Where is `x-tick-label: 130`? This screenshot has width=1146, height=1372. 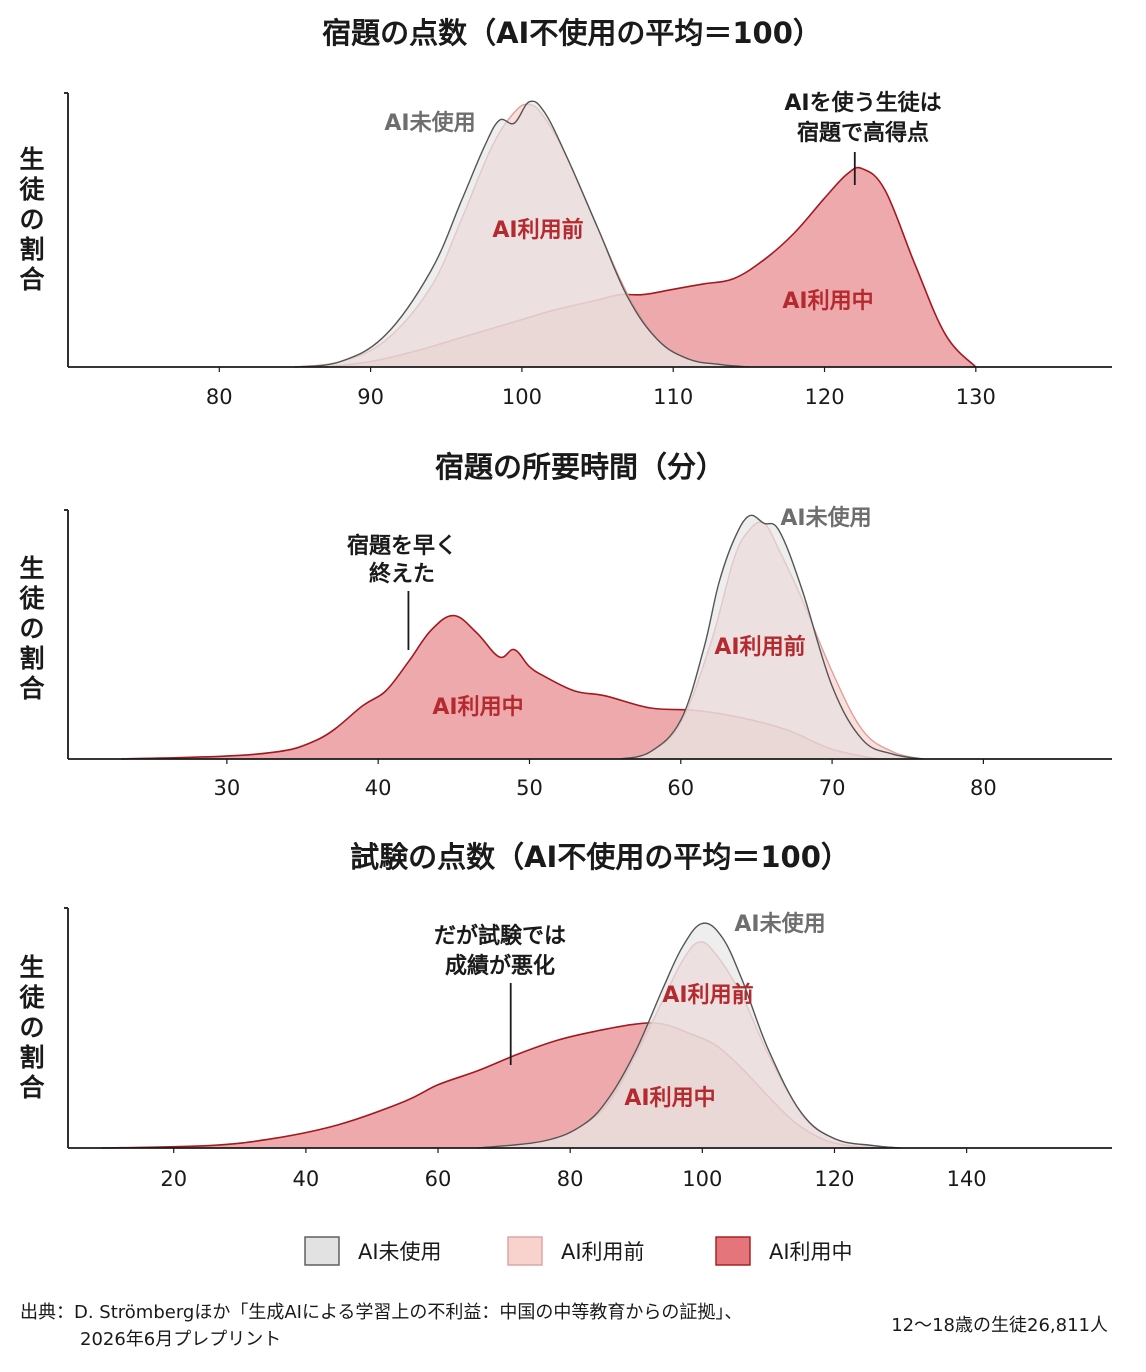
x-tick-label: 130 is located at coordinates (976, 397).